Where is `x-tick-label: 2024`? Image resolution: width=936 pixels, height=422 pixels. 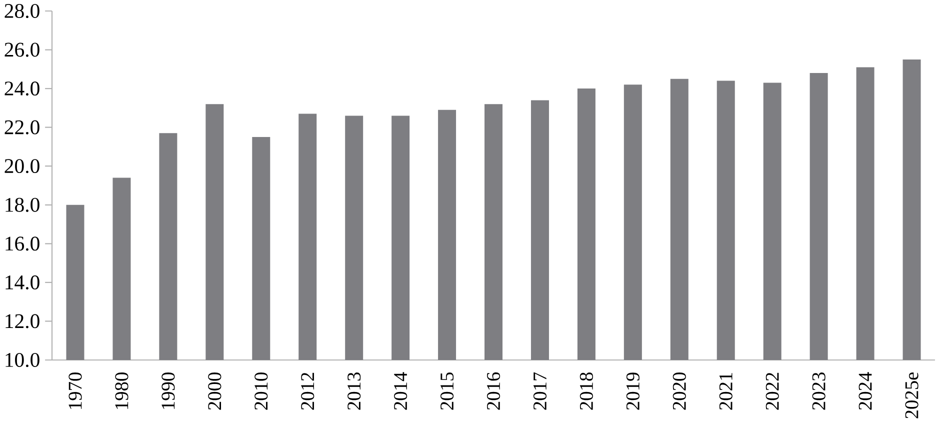
x-tick-label: 2024 is located at coordinates (865, 391).